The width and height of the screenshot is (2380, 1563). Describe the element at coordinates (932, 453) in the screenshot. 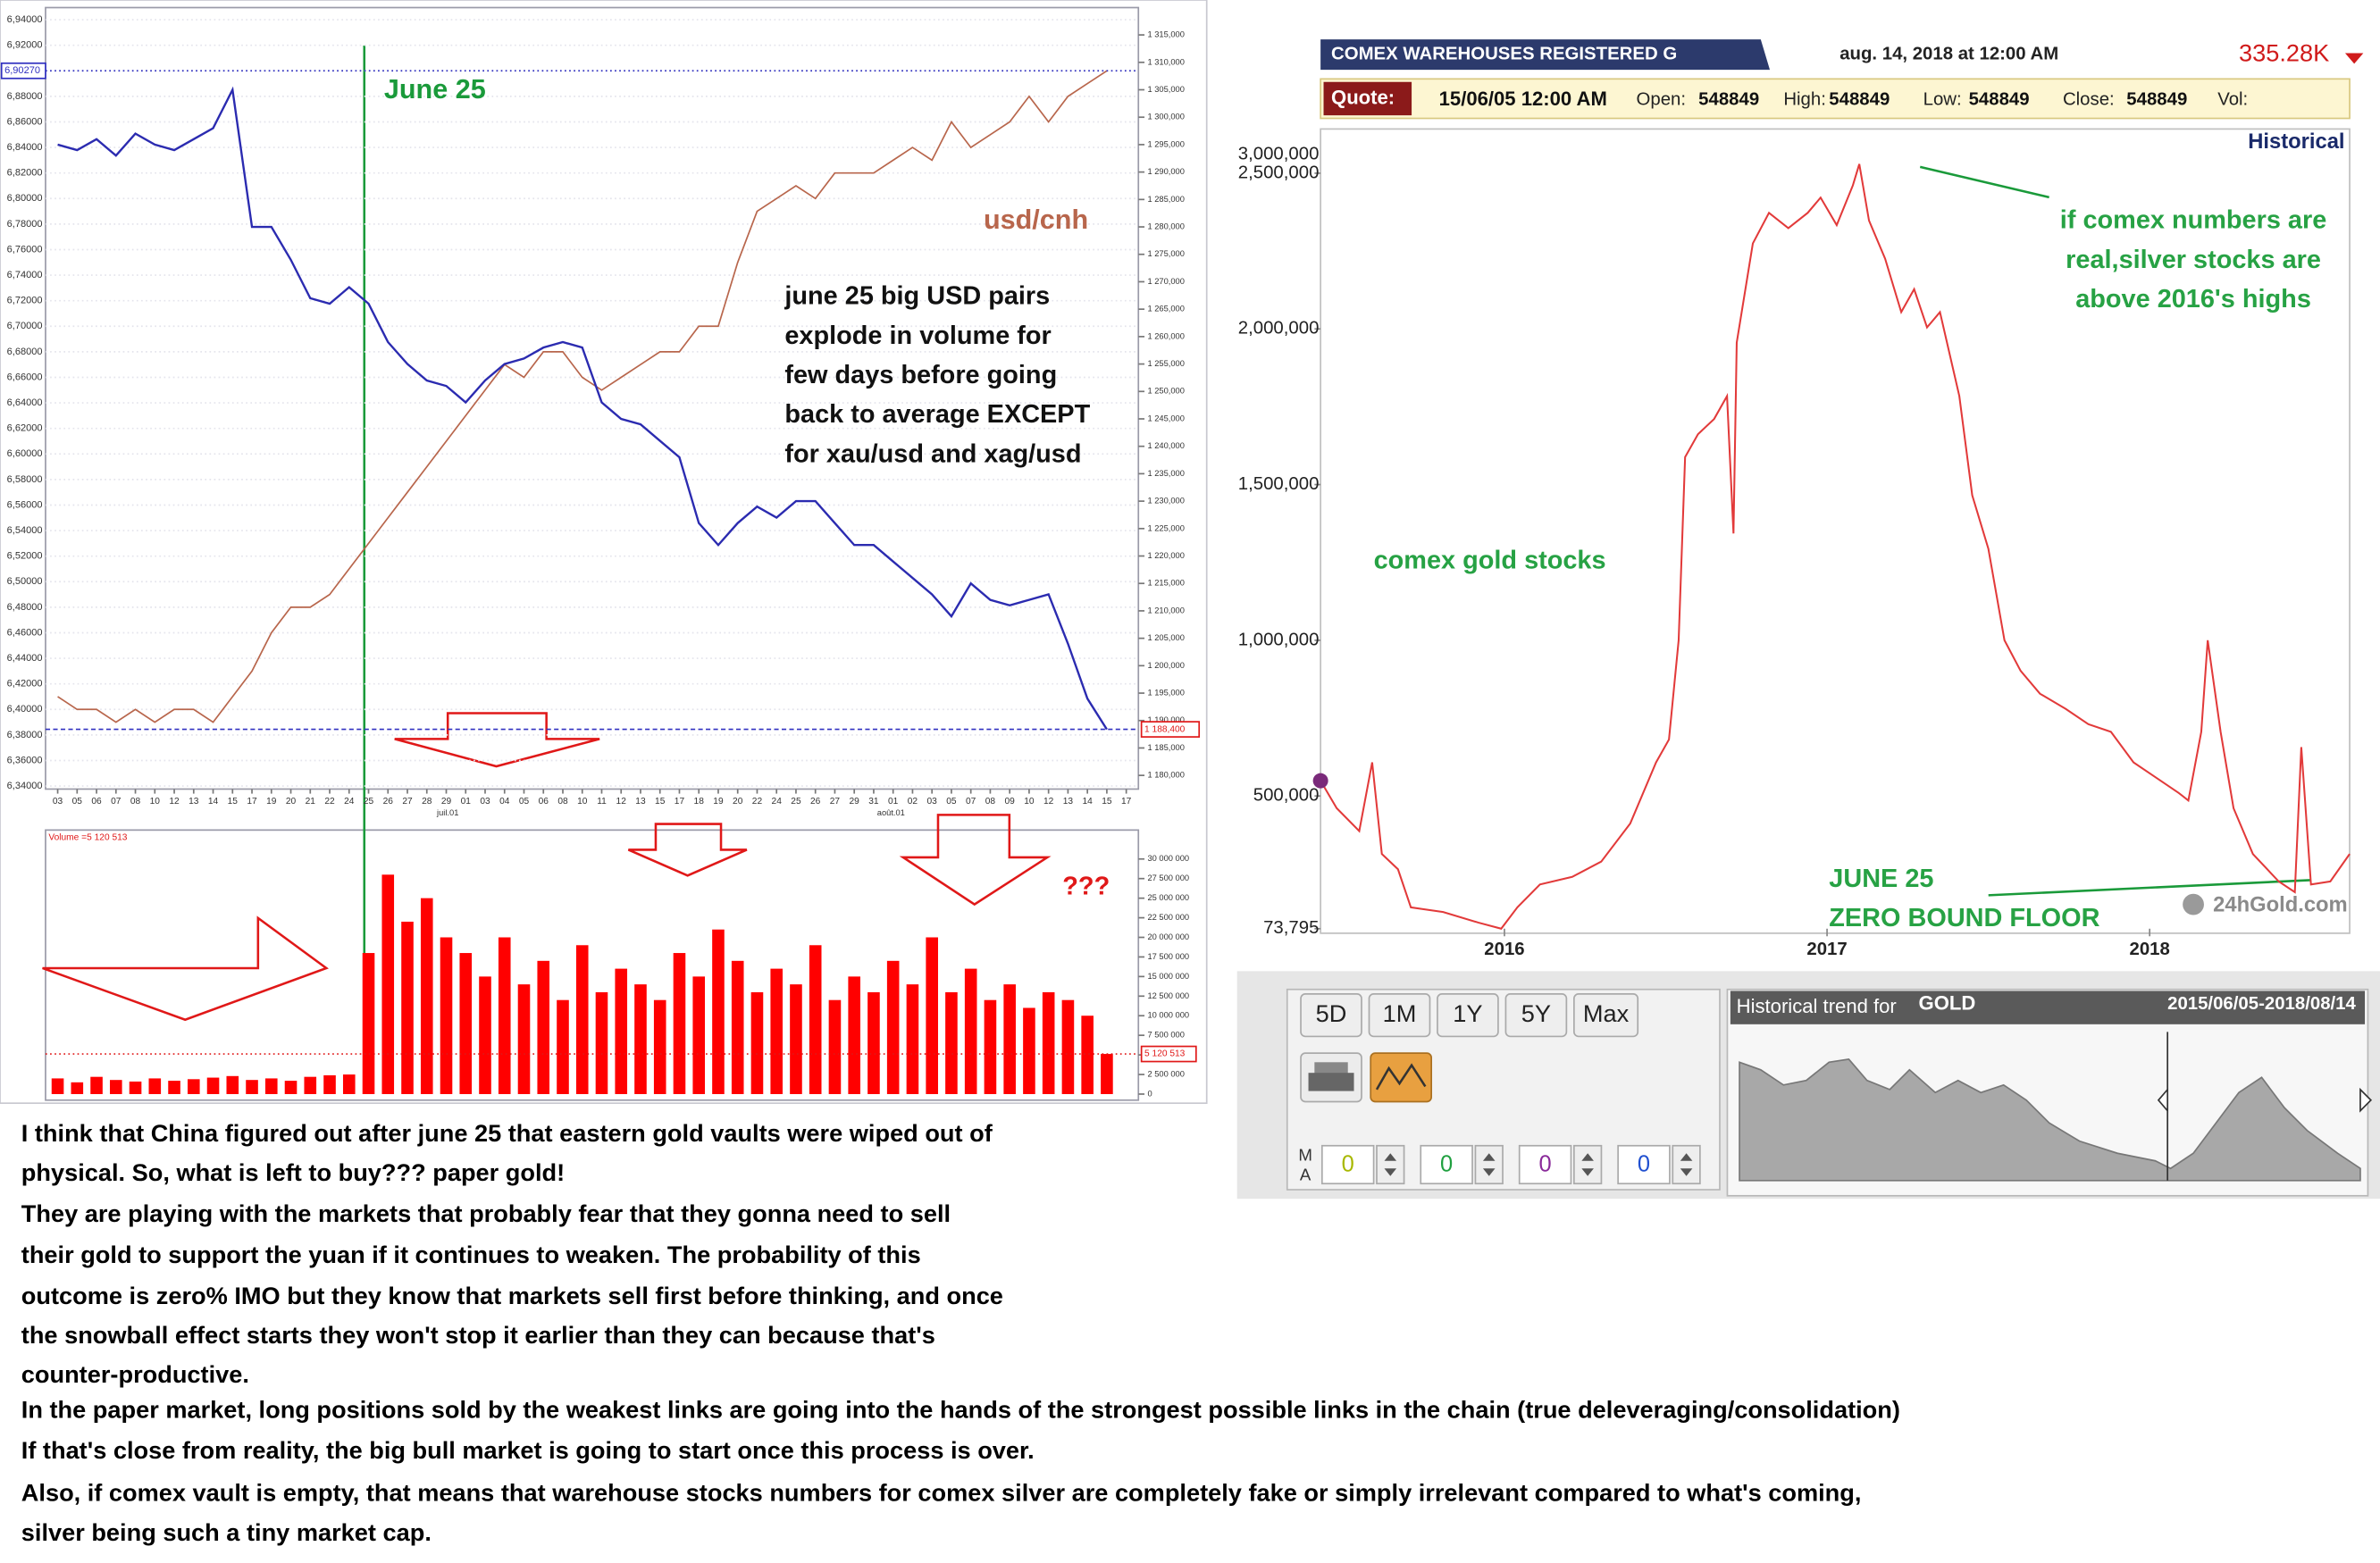

I see `annotation: for xau/usd and xag/usd` at that location.